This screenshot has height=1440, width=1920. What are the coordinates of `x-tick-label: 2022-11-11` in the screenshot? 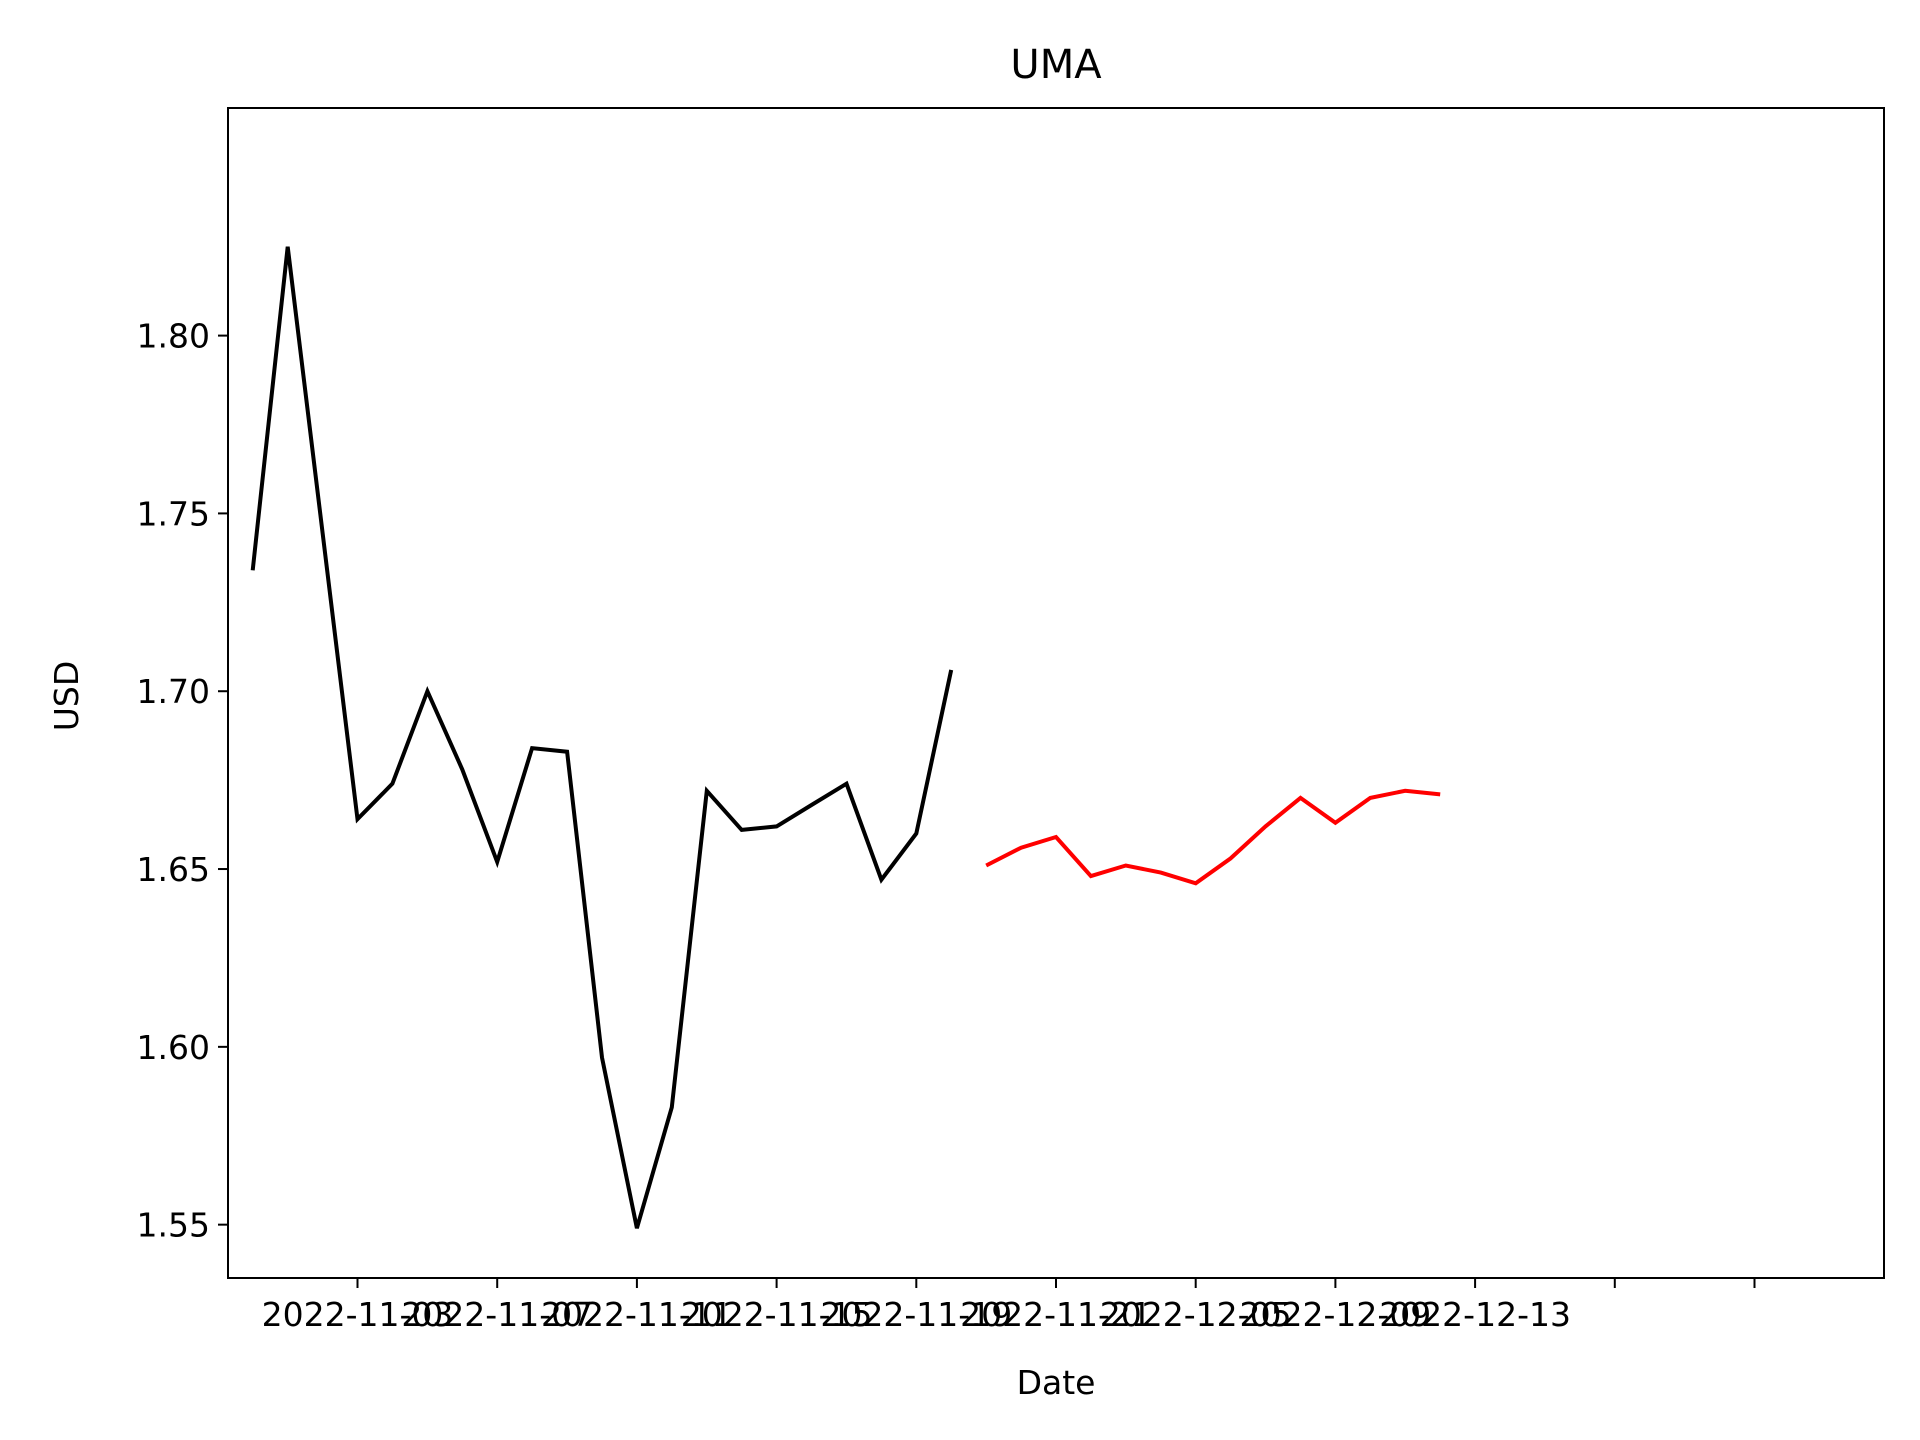 It's located at (637, 1314).